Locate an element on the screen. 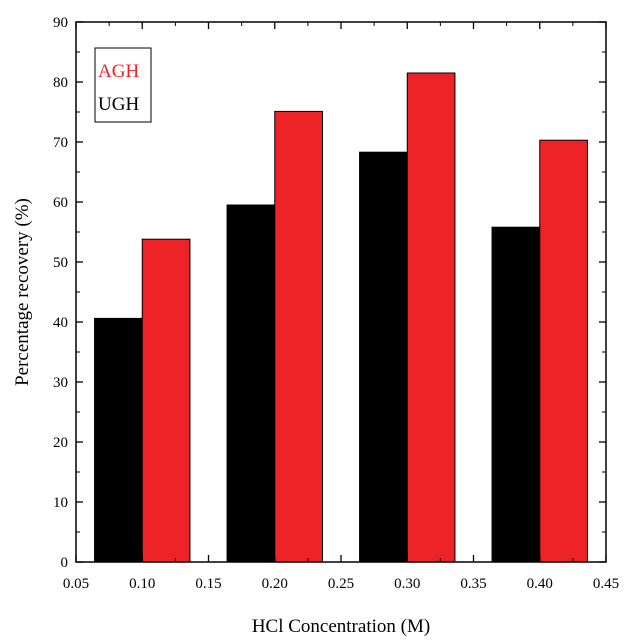 The image size is (627, 643). y-tick-label-5: 50 is located at coordinates (60, 263).